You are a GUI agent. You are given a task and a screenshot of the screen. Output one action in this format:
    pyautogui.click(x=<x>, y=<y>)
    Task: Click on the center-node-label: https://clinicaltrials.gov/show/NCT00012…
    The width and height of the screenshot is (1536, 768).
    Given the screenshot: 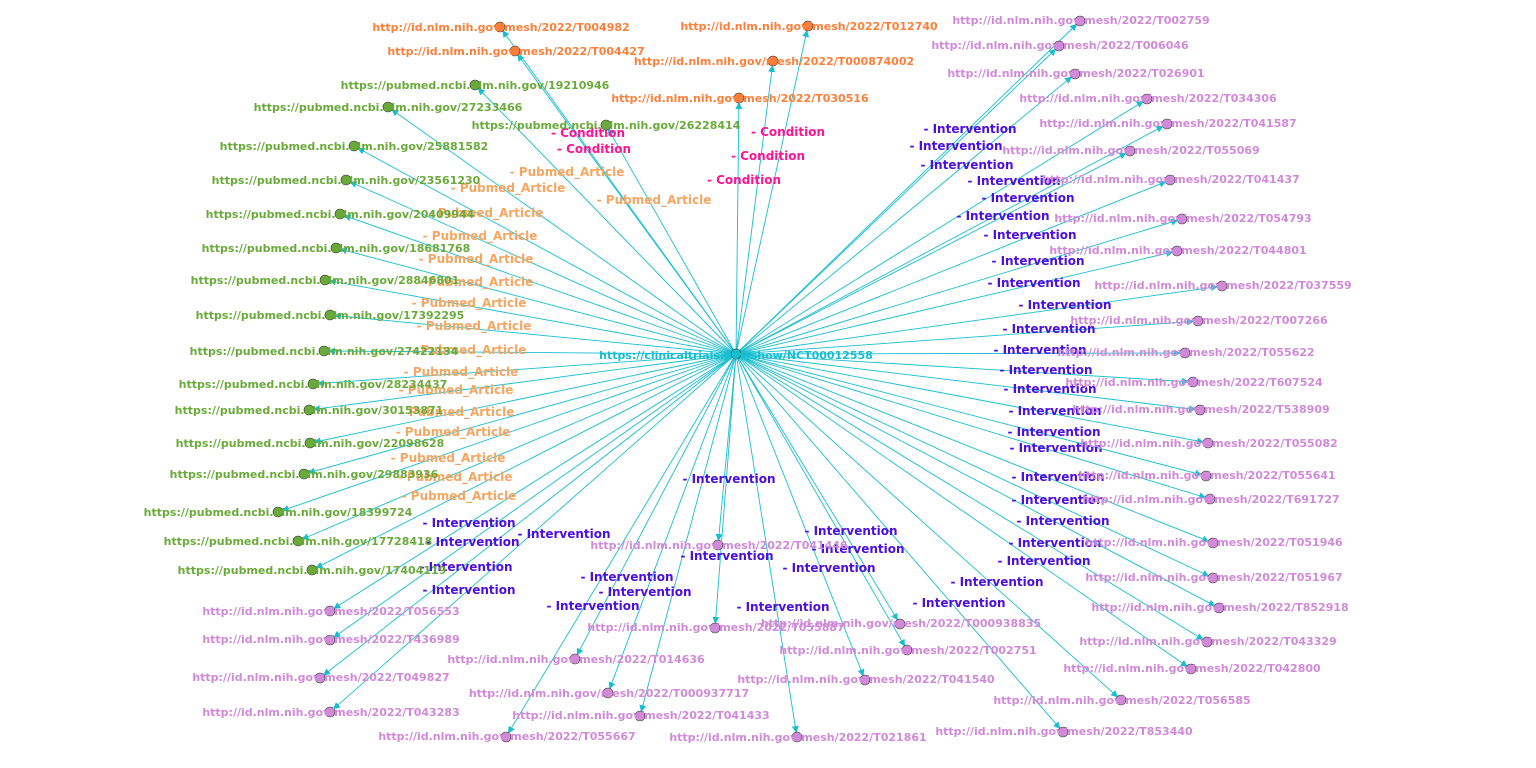 What is the action you would take?
    pyautogui.click(x=736, y=355)
    